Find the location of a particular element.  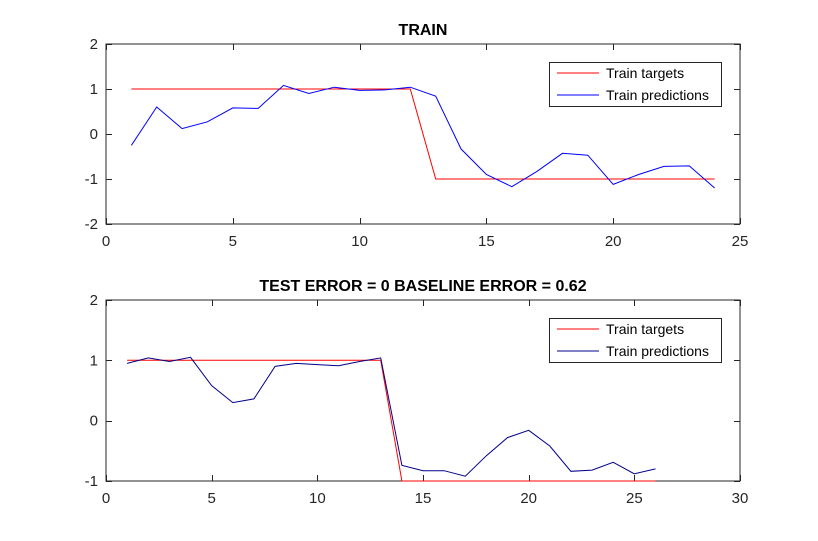

chart-title: TEST ERROR = 0 BASELINE ERROR = 0.62 is located at coordinates (422, 286).